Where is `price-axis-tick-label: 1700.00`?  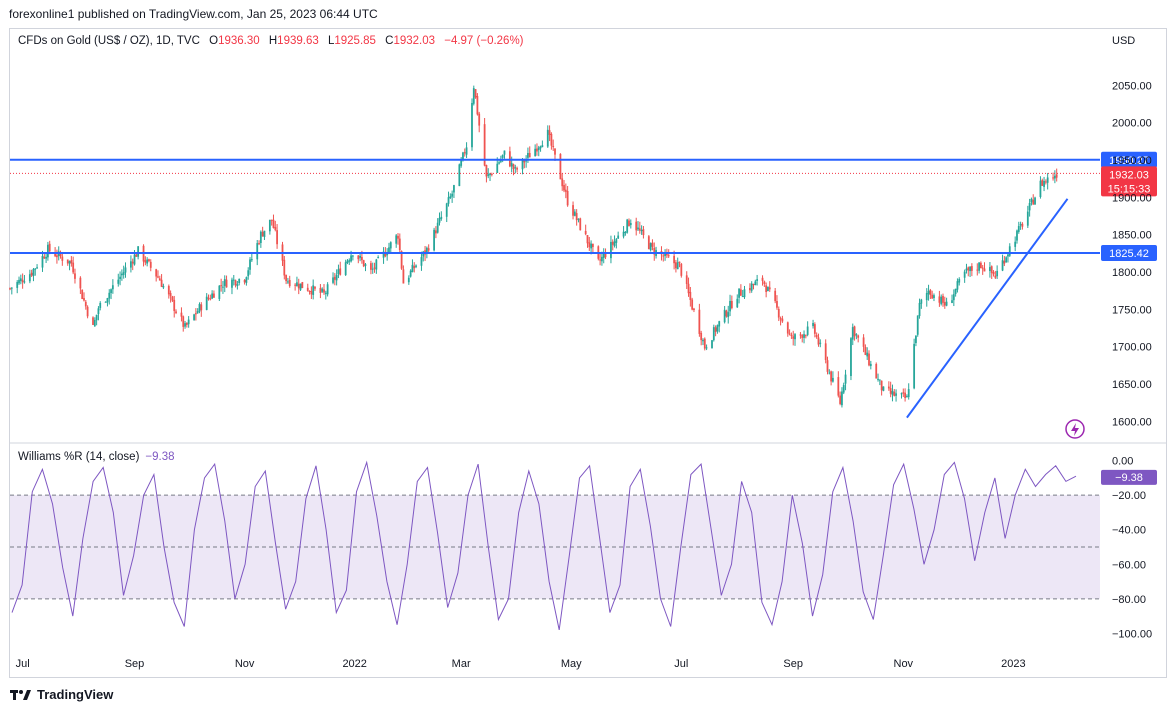
price-axis-tick-label: 1700.00 is located at coordinates (1132, 348).